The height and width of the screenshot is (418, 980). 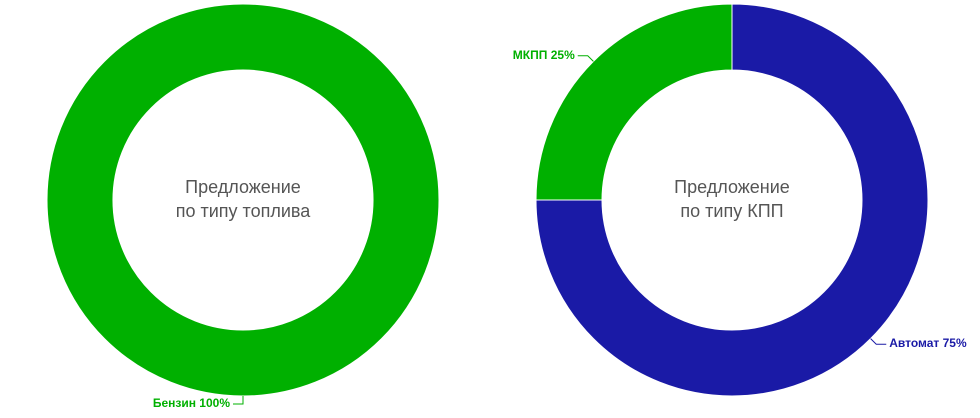 What do you see at coordinates (174, 403) in the screenshot?
I see `label-category: Бензин` at bounding box center [174, 403].